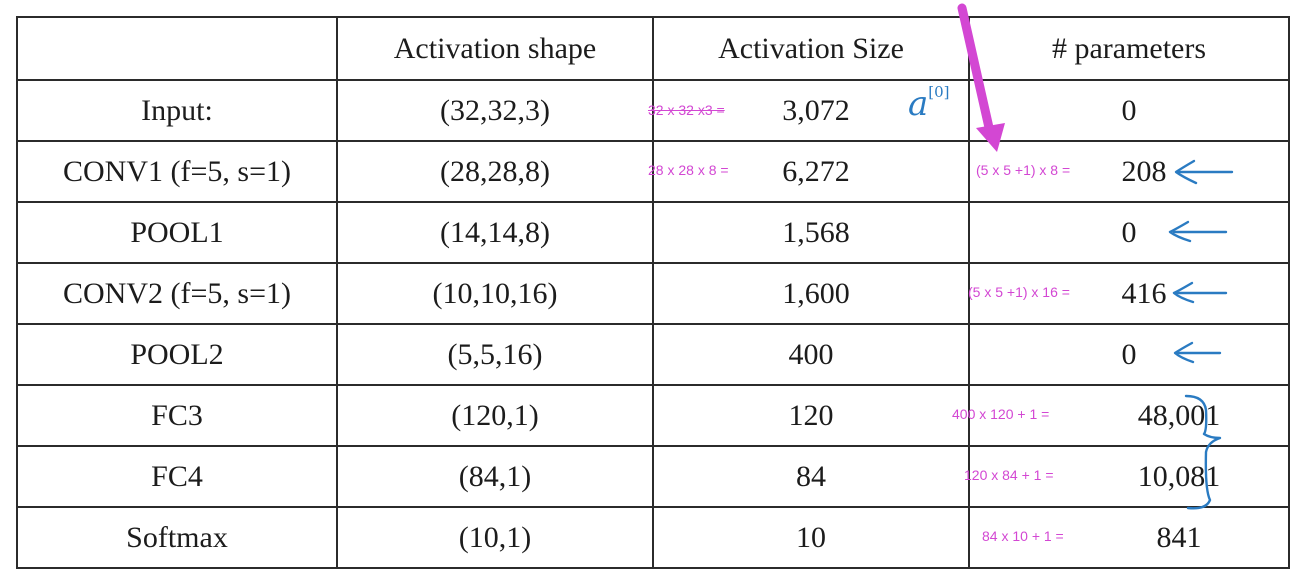  I want to click on size-cell: 1,568, so click(811, 232).